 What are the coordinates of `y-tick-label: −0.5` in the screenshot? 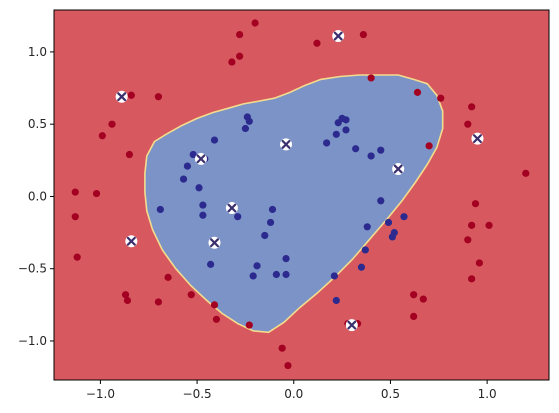 It's located at (32, 269).